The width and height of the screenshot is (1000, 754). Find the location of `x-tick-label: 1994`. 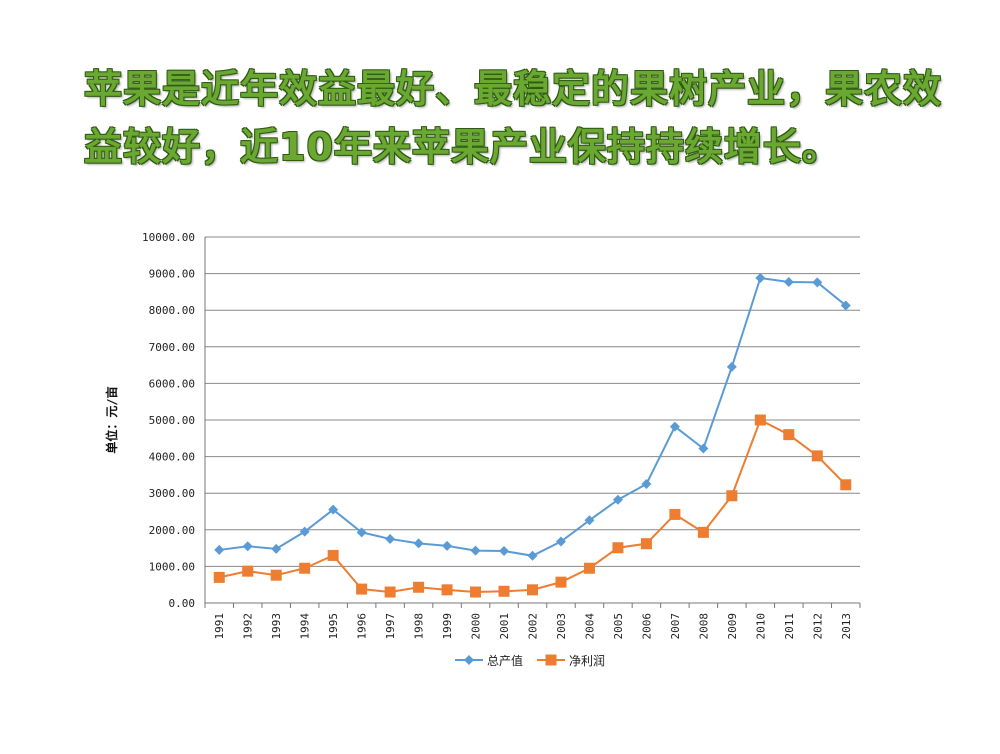

x-tick-label: 1994 is located at coordinates (305, 626).